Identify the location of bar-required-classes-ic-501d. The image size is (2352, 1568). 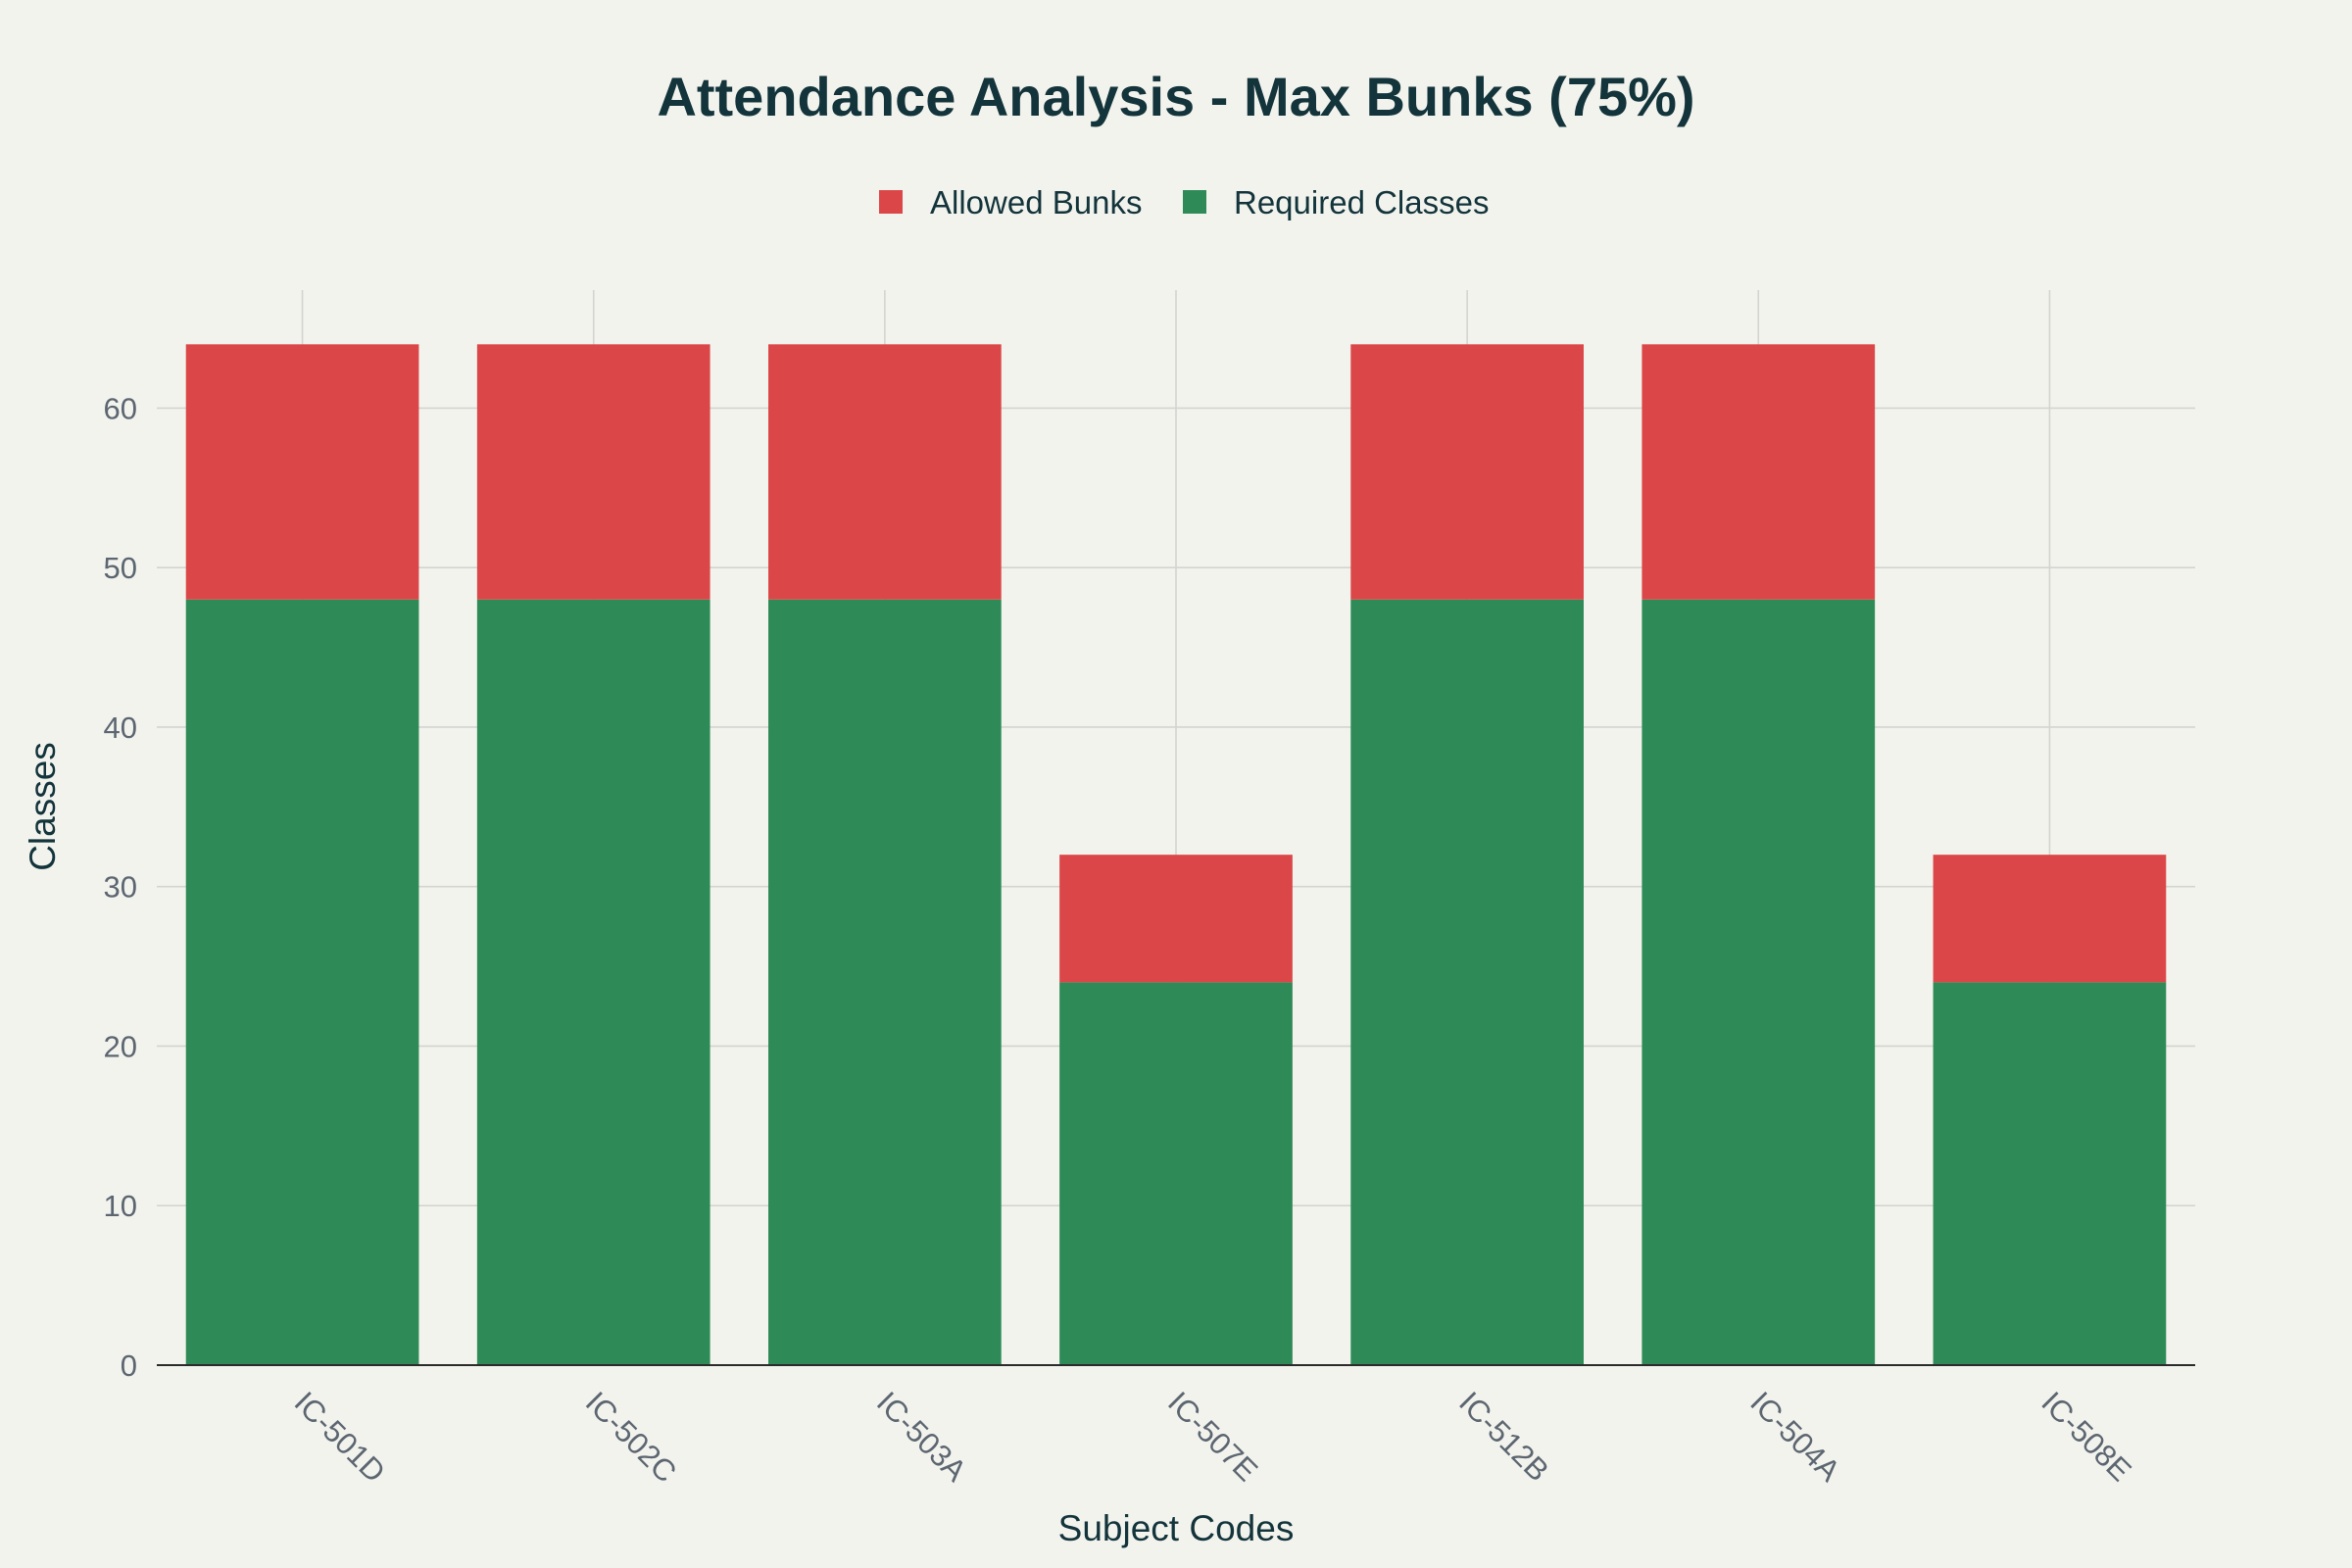
(302, 982).